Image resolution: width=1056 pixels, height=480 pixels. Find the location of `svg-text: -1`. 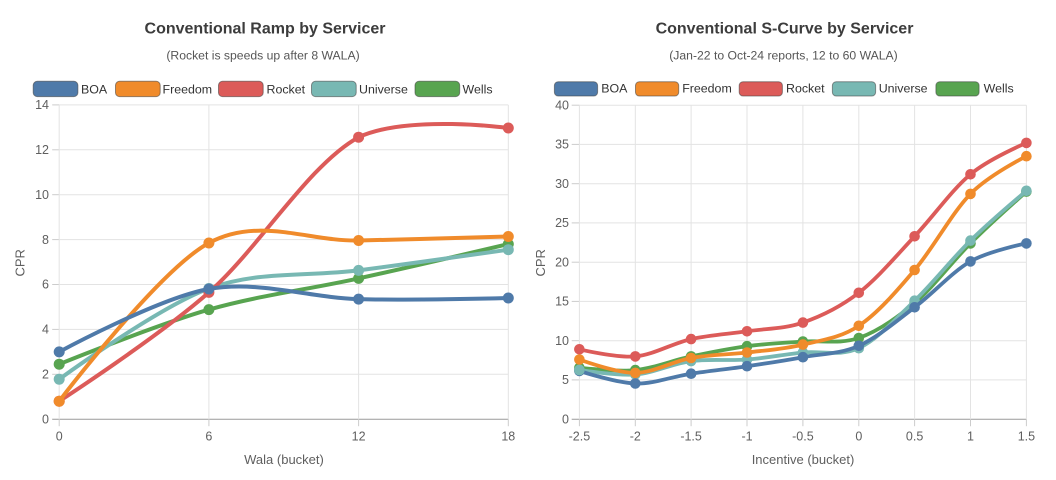

svg-text: -1 is located at coordinates (746, 437).